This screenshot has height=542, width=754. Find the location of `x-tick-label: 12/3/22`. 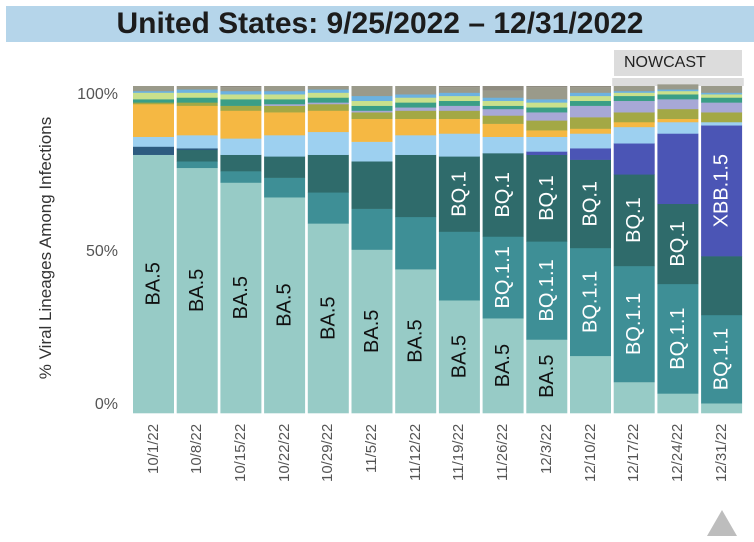

x-tick-label: 12/3/22 is located at coordinates (546, 449).